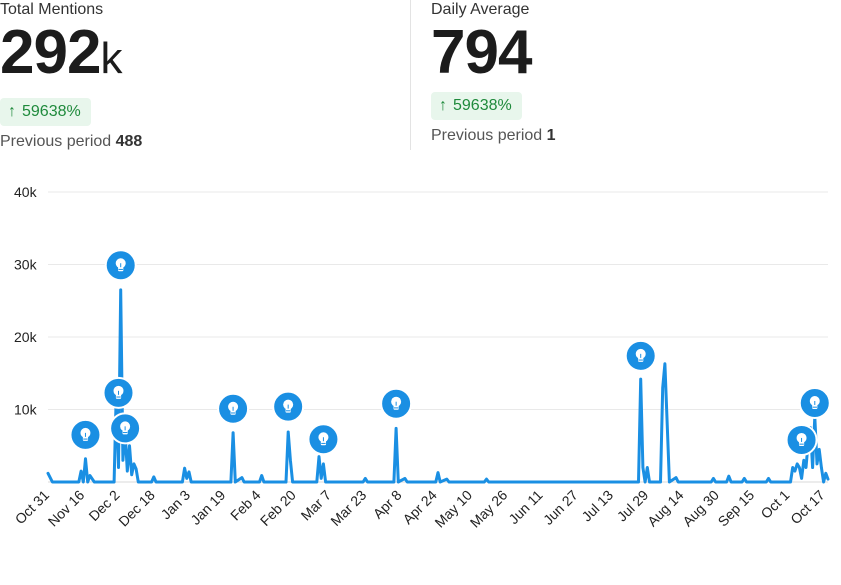  I want to click on y-axis-ticks: 10k 20k 30k 40k, so click(26, 301).